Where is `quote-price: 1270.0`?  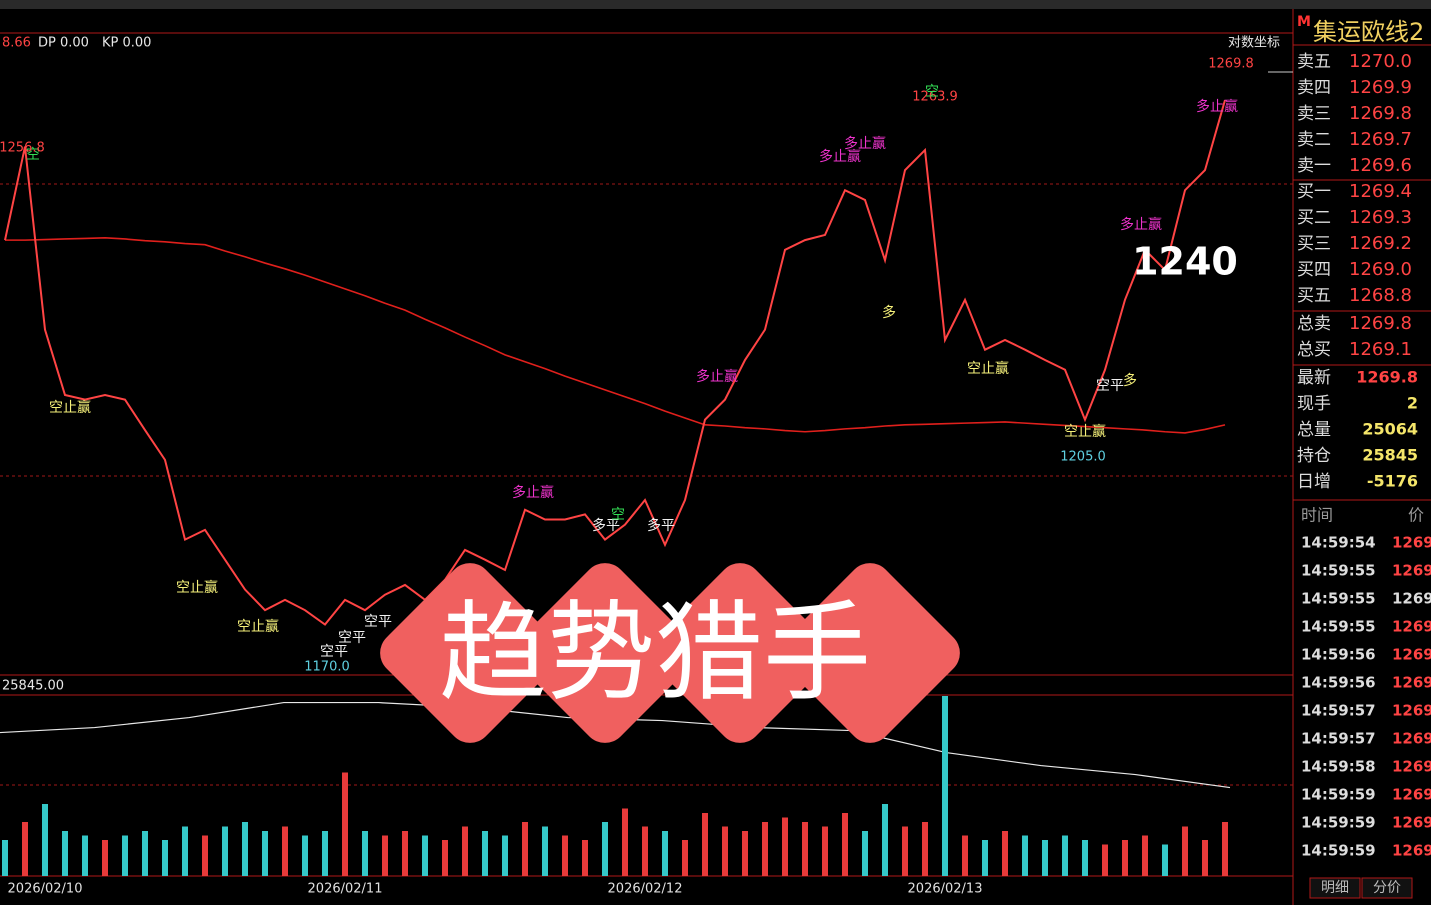 quote-price: 1270.0 is located at coordinates (1380, 61).